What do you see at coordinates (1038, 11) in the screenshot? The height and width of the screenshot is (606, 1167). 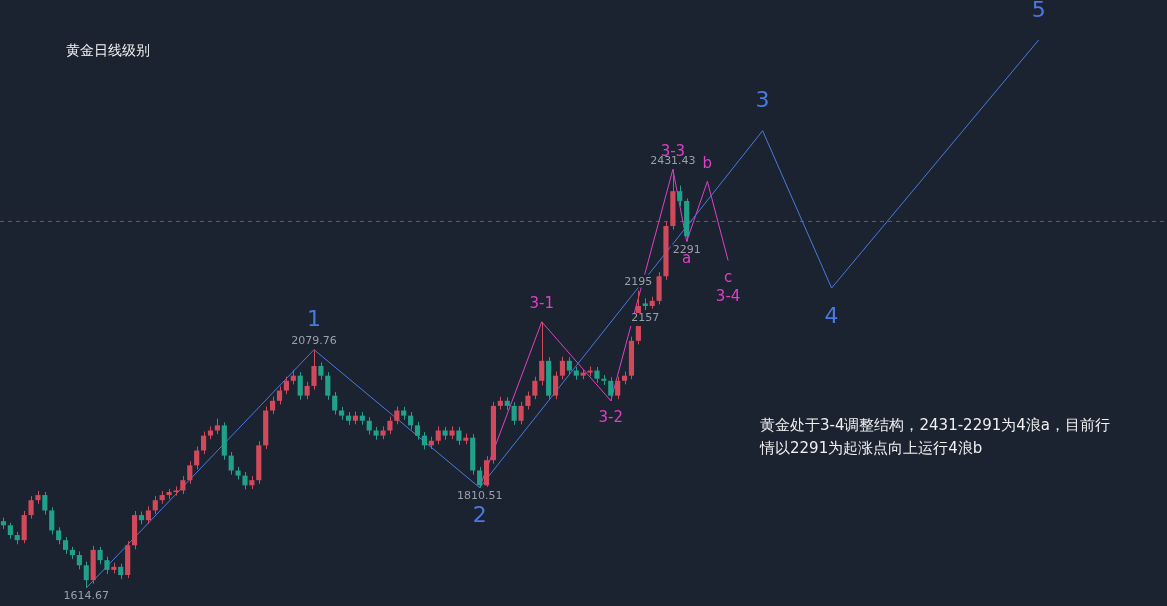 I see `annotation: 5` at bounding box center [1038, 11].